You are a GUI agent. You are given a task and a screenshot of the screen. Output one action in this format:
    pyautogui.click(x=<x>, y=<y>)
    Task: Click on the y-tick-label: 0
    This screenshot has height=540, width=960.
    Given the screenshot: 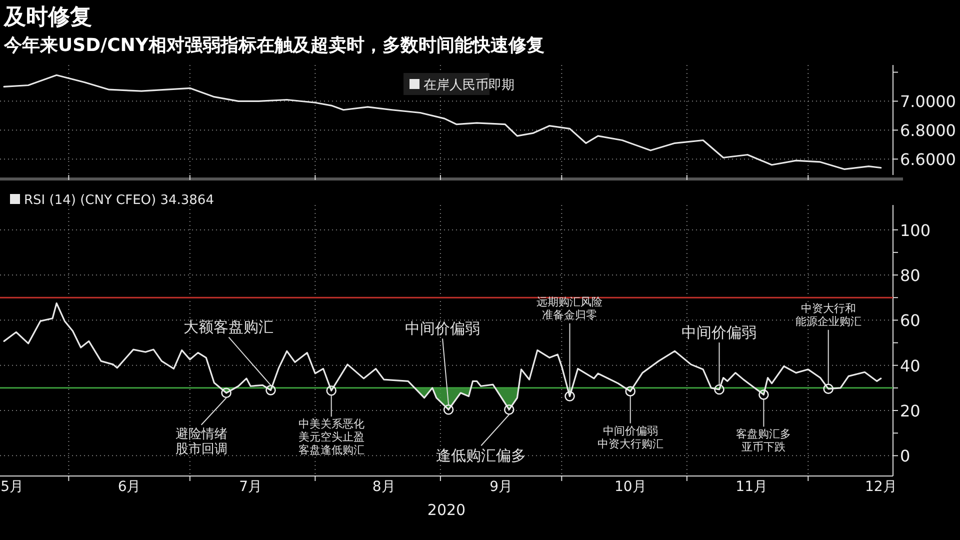 What is the action you would take?
    pyautogui.click(x=905, y=456)
    